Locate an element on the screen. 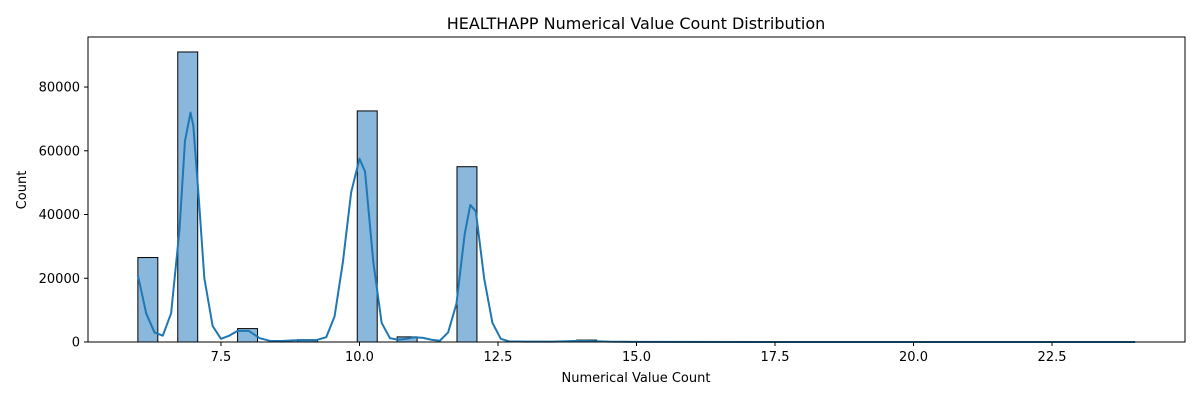 The width and height of the screenshot is (1200, 404). x-tick-label: 12.5 is located at coordinates (498, 357).